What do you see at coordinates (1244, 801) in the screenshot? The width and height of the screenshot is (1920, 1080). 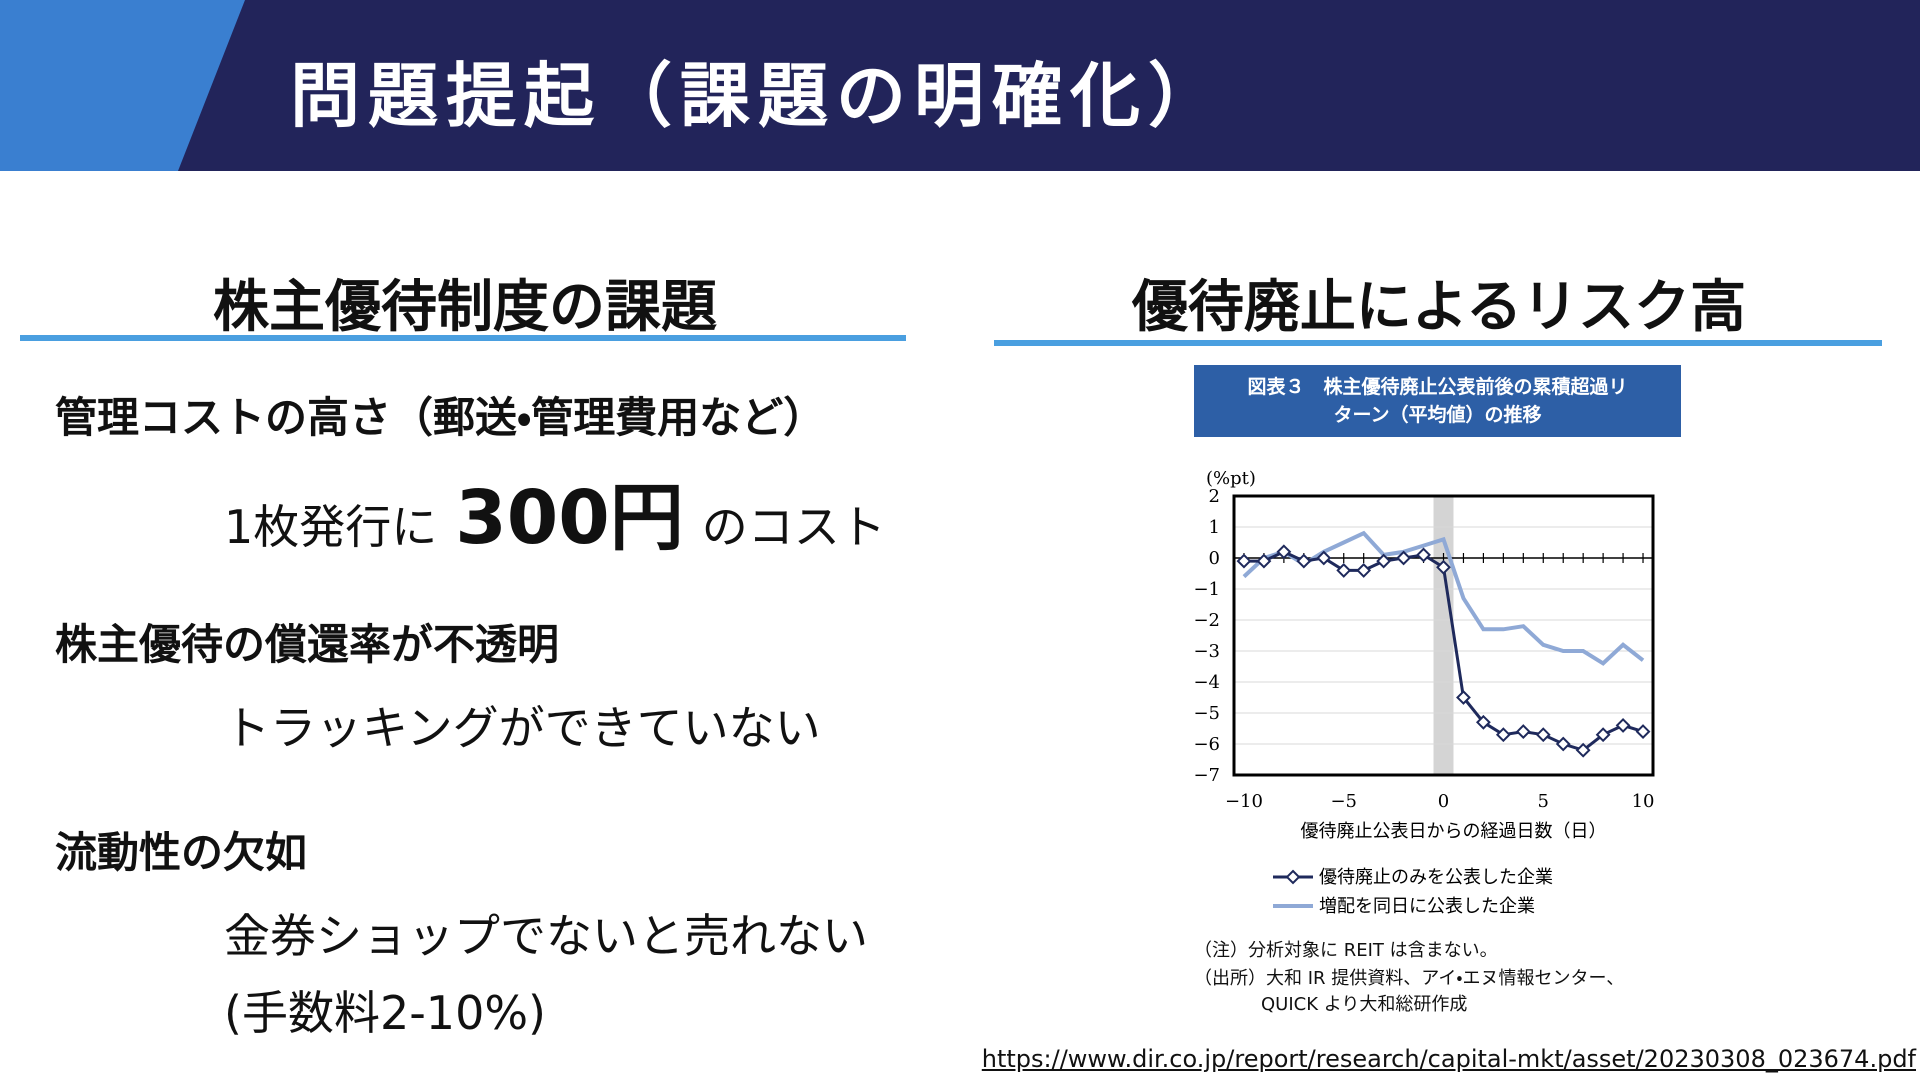 I see `x-tick-label: −10` at bounding box center [1244, 801].